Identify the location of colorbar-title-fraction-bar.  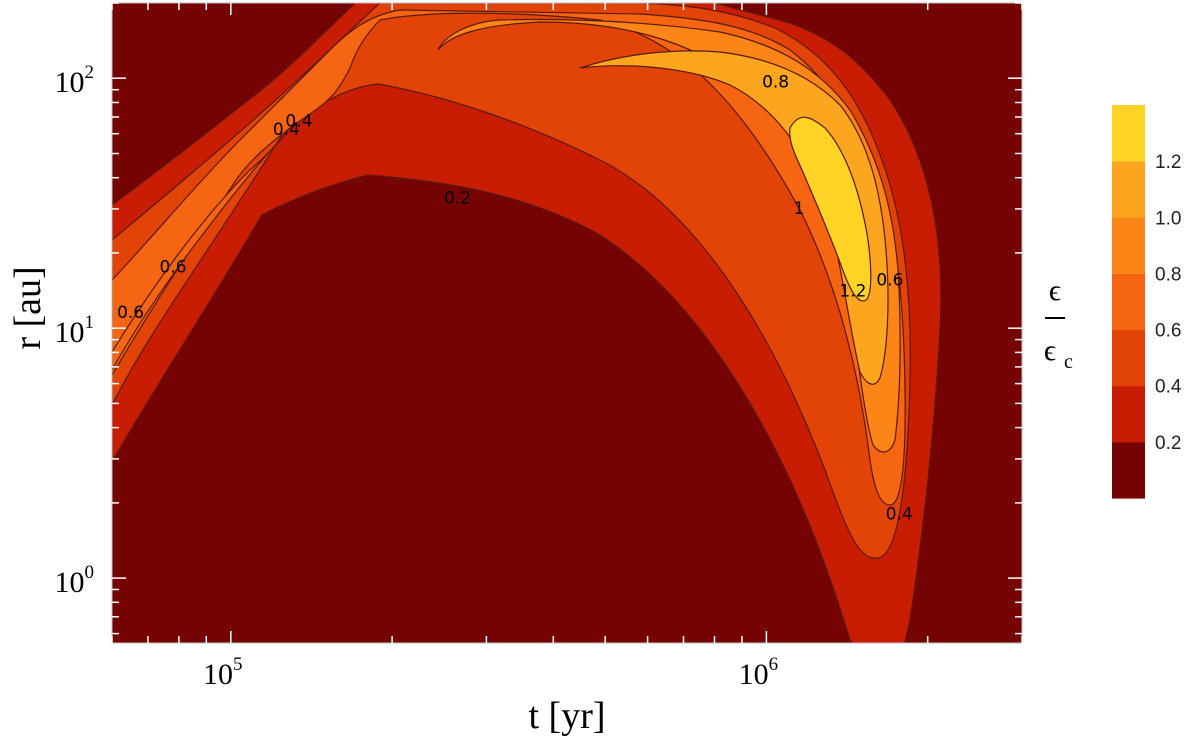
(1055, 318).